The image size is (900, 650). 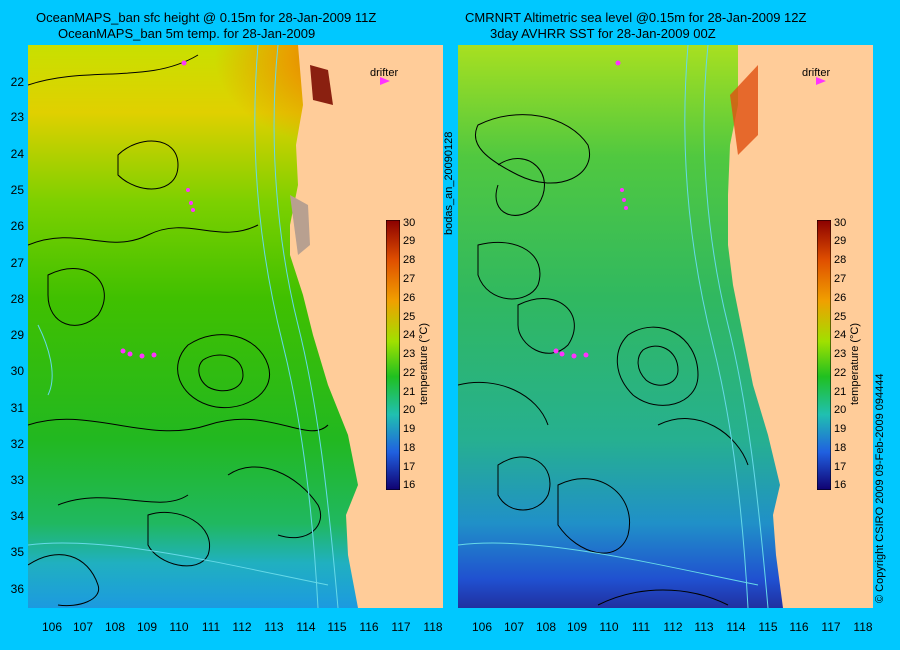 What do you see at coordinates (17, 516) in the screenshot?
I see `lat-tick: 34` at bounding box center [17, 516].